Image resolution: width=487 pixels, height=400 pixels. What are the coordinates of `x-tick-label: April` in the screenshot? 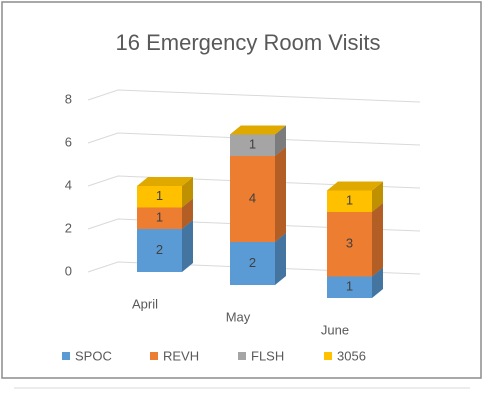 It's located at (145, 303).